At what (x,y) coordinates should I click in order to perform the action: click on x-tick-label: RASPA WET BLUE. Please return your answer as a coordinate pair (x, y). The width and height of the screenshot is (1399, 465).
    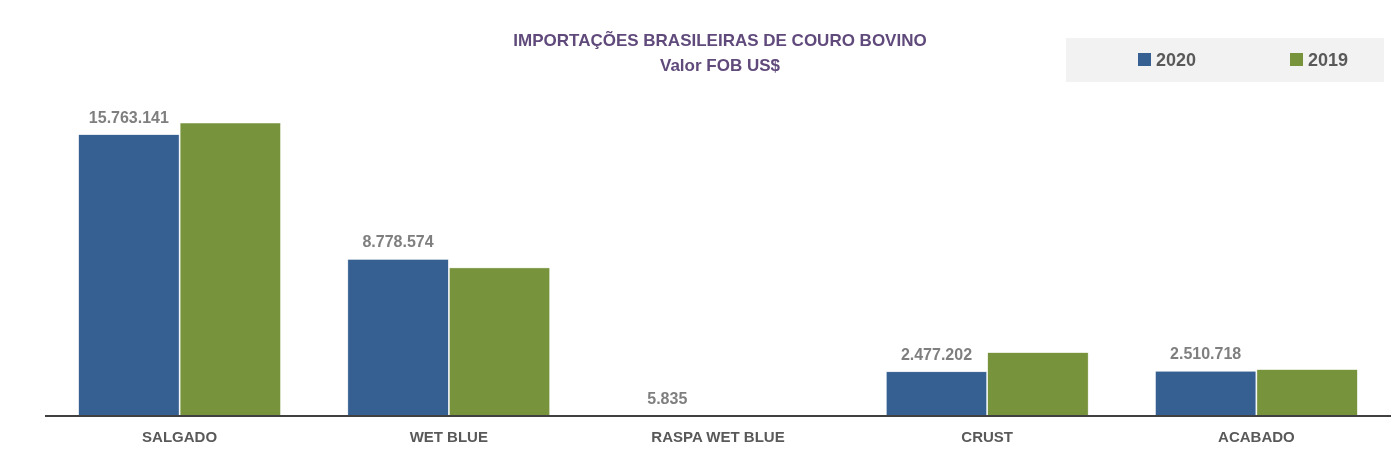
    Looking at the image, I should click on (718, 436).